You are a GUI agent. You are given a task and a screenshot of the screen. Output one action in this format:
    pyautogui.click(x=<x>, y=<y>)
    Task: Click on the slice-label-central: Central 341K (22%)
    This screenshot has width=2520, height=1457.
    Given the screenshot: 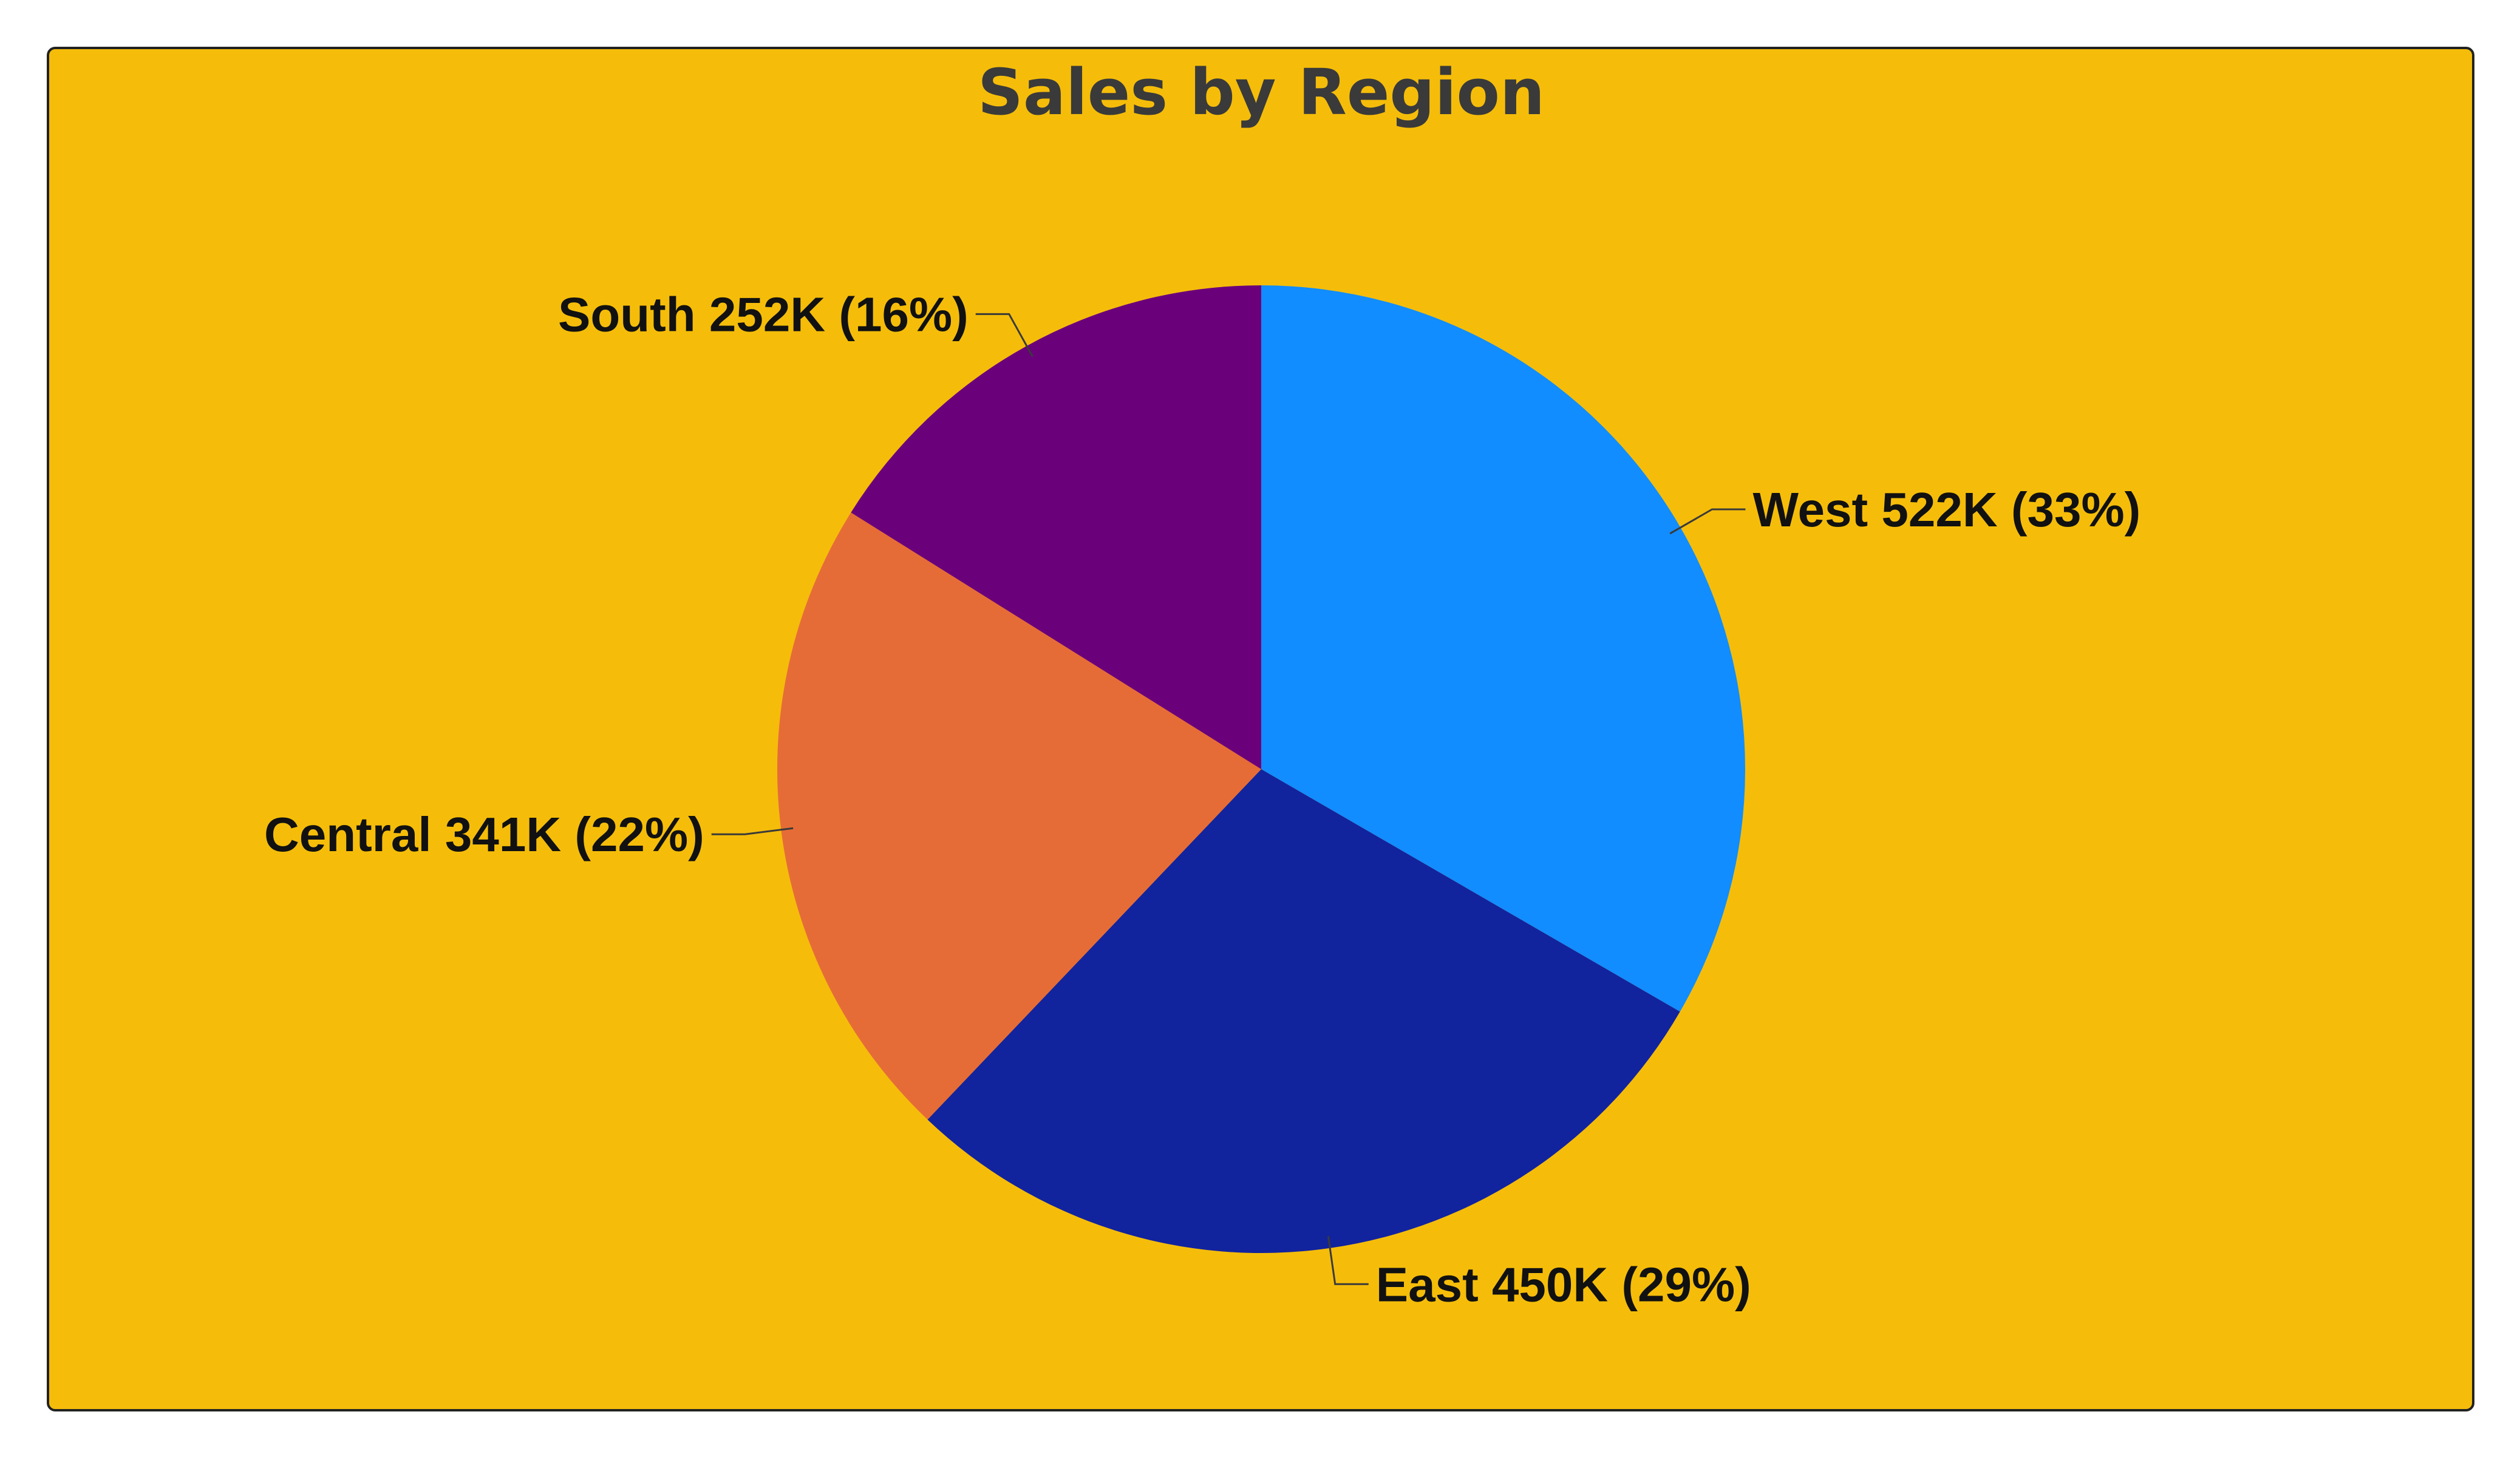 What is the action you would take?
    pyautogui.click(x=484, y=834)
    